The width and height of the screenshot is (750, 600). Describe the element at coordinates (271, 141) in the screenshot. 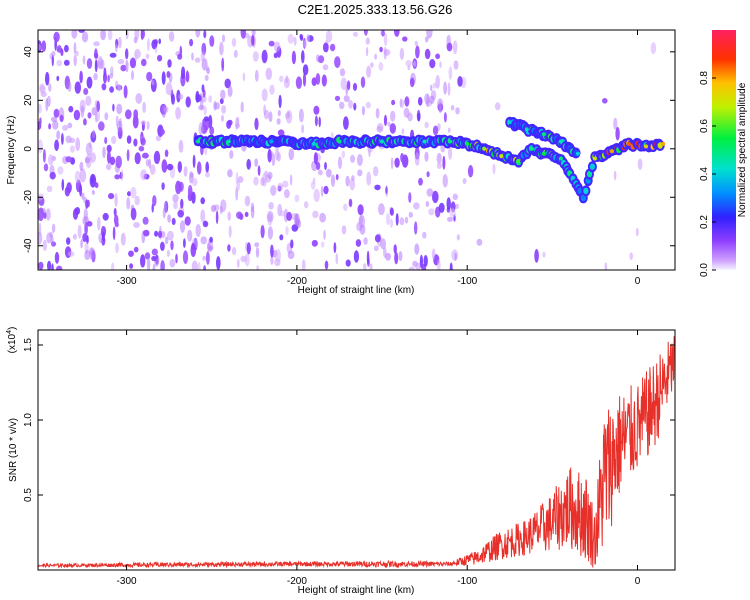

I see `signal-track-point` at that location.